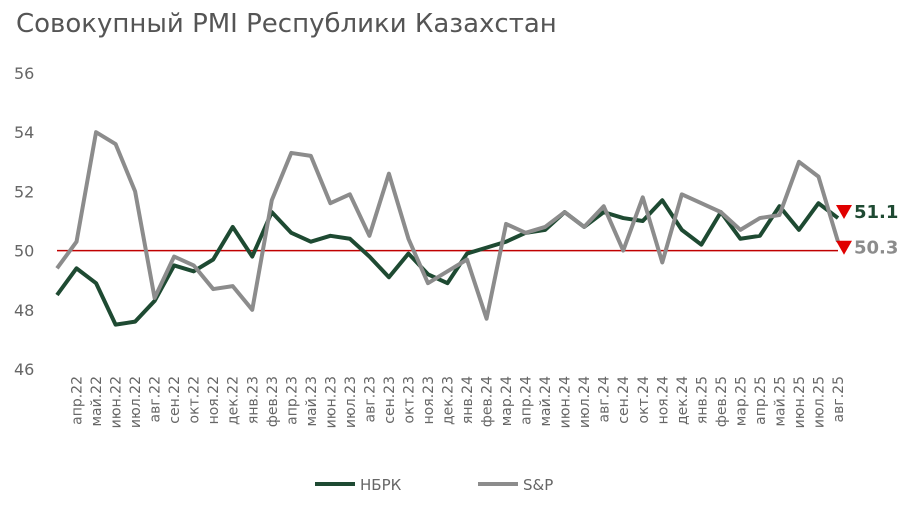 The image size is (920, 514). What do you see at coordinates (741, 401) in the screenshot?
I see `x-tick-label: мар.25` at bounding box center [741, 401].